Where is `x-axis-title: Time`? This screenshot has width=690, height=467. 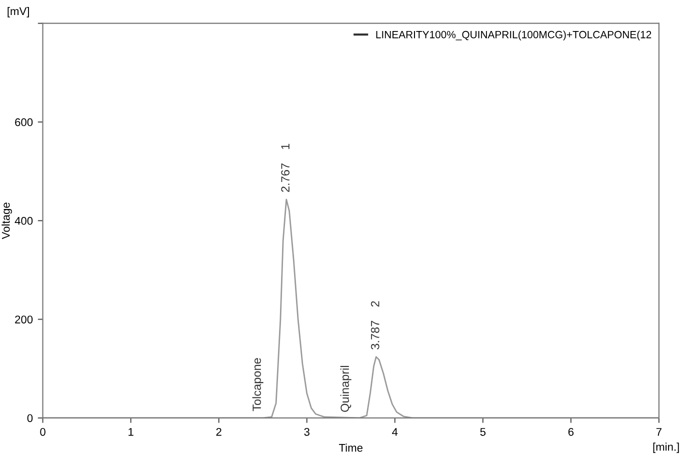 x-axis-title: Time is located at coordinates (350, 448).